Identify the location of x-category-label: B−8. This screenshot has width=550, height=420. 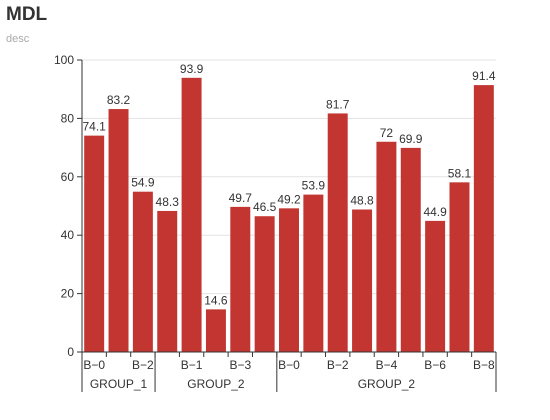
(484, 365).